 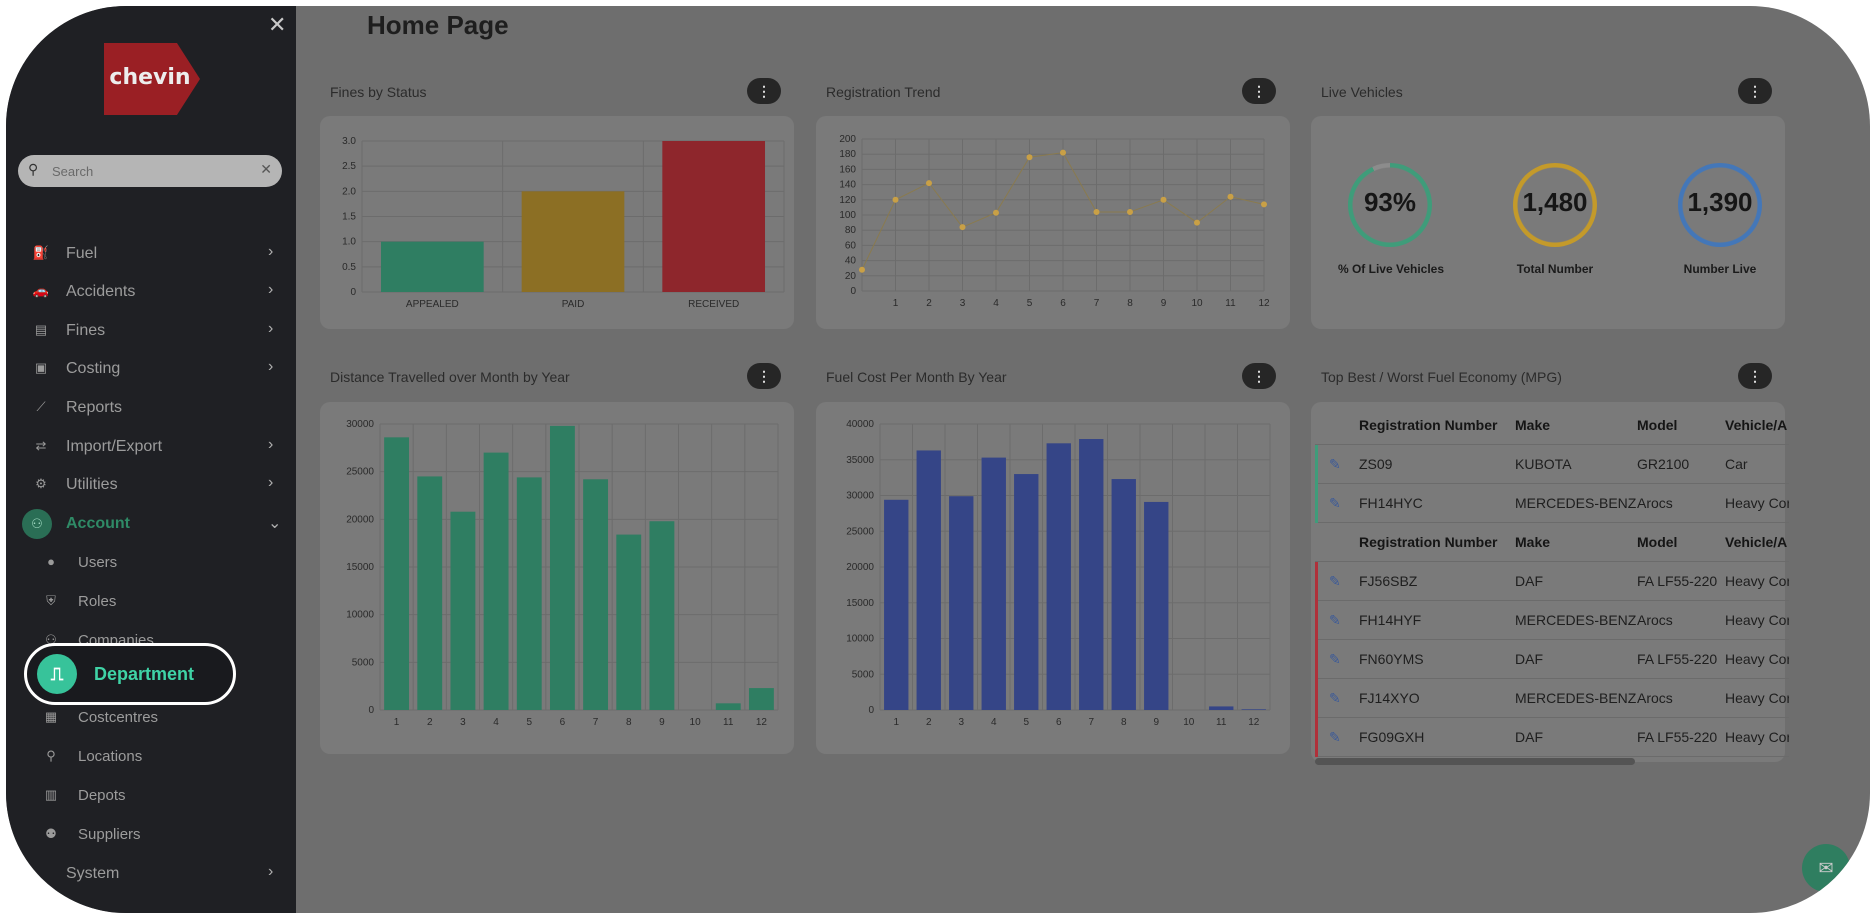 I want to click on gauge-label: Total Number, so click(x=1555, y=269).